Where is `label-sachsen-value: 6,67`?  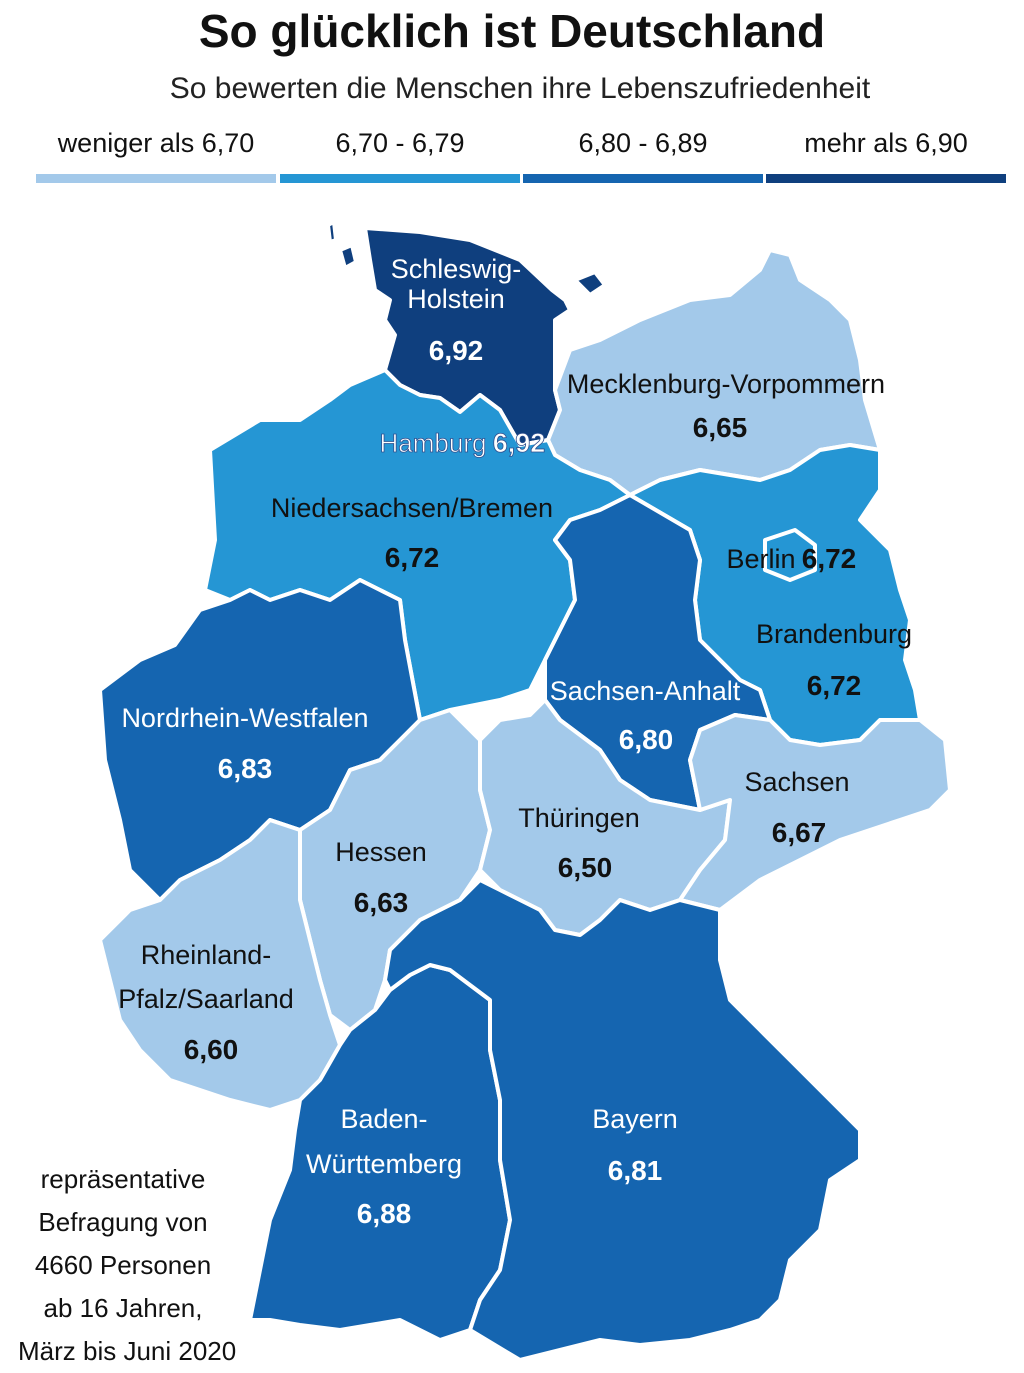
label-sachsen-value: 6,67 is located at coordinates (799, 832).